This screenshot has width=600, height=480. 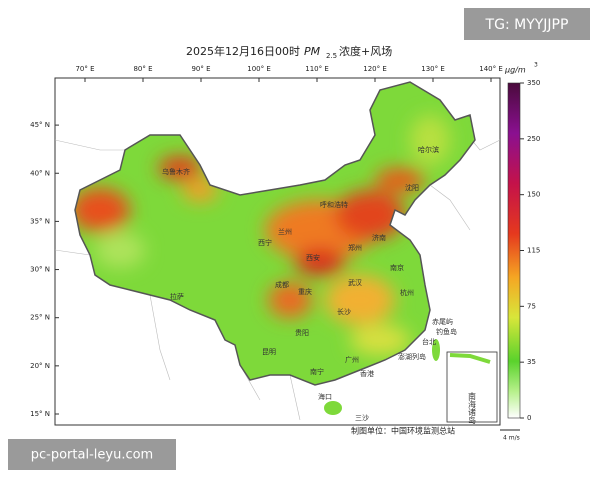 What do you see at coordinates (412, 356) in the screenshot?
I see `city: 澎湖列岛` at bounding box center [412, 356].